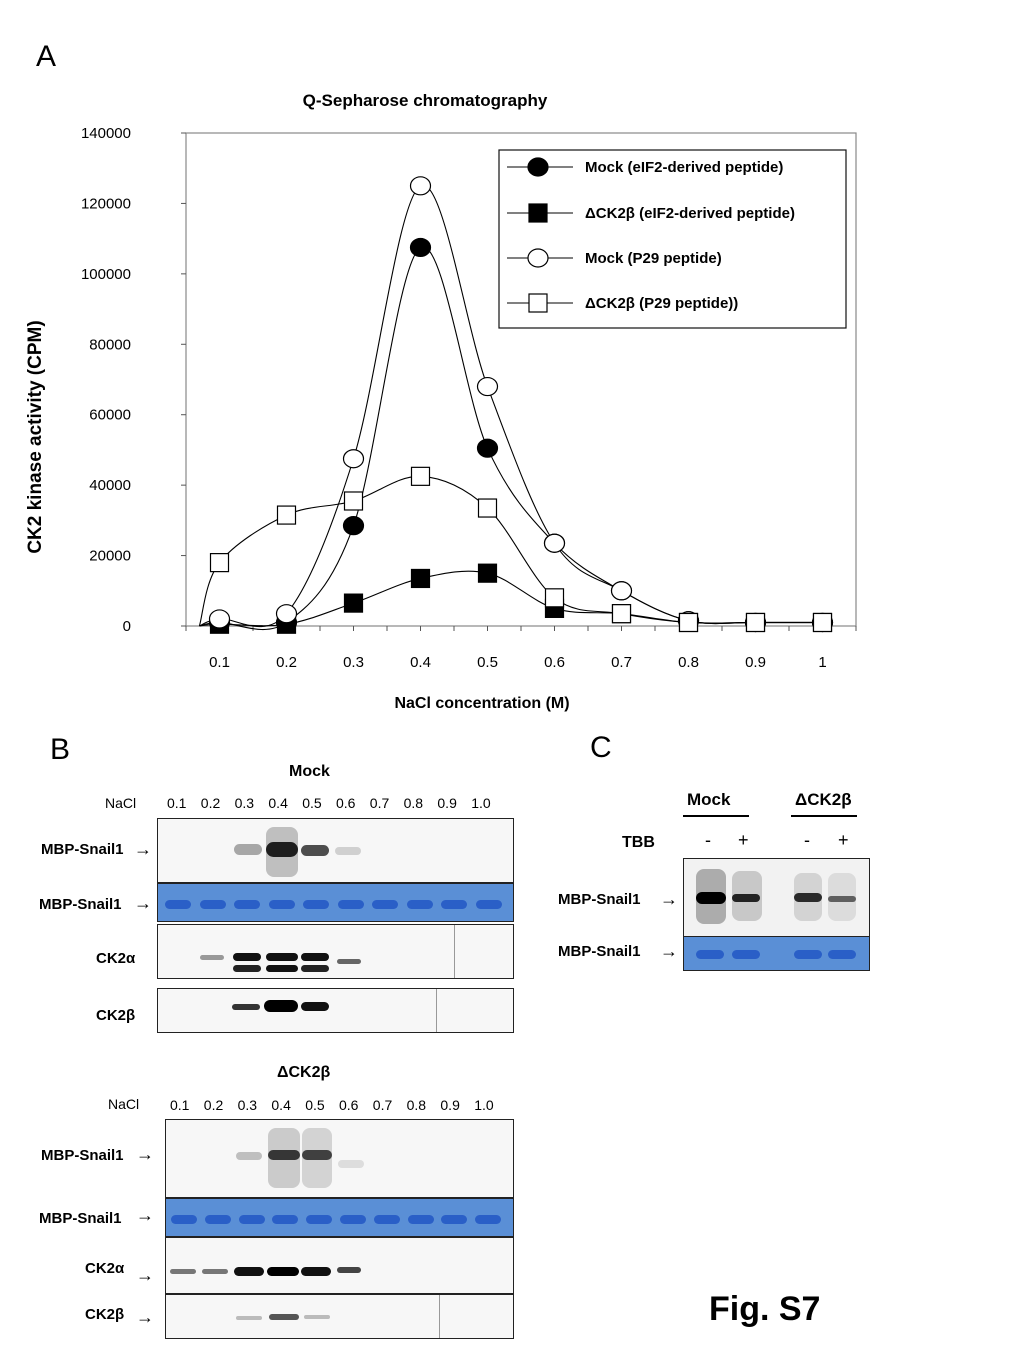  Describe the element at coordinates (807, 840) in the screenshot. I see `tbb-minus-dck2b: -` at that location.